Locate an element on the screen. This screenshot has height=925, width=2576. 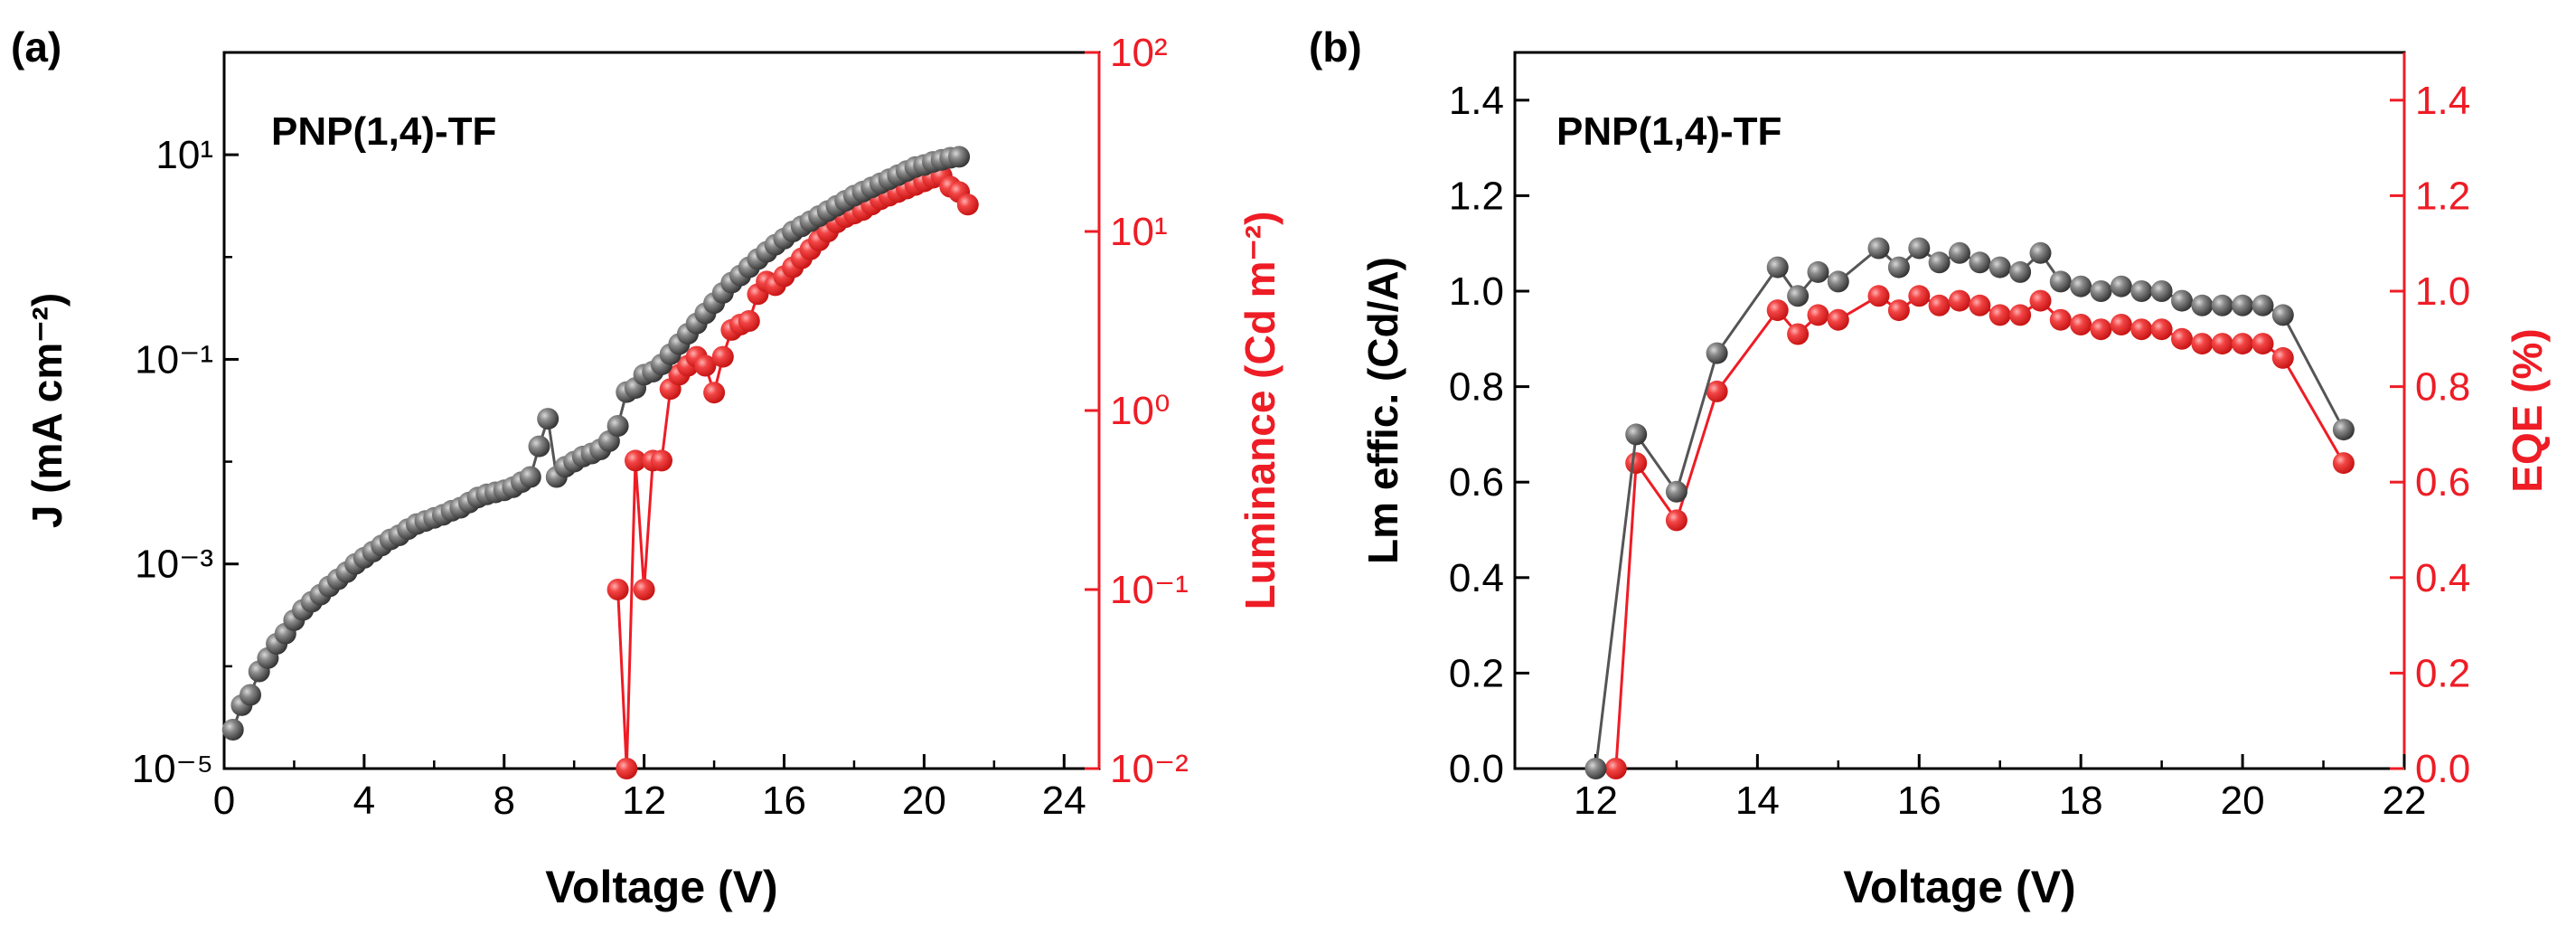
y-tick-label-left-b: 1.4 is located at coordinates (1476, 101).